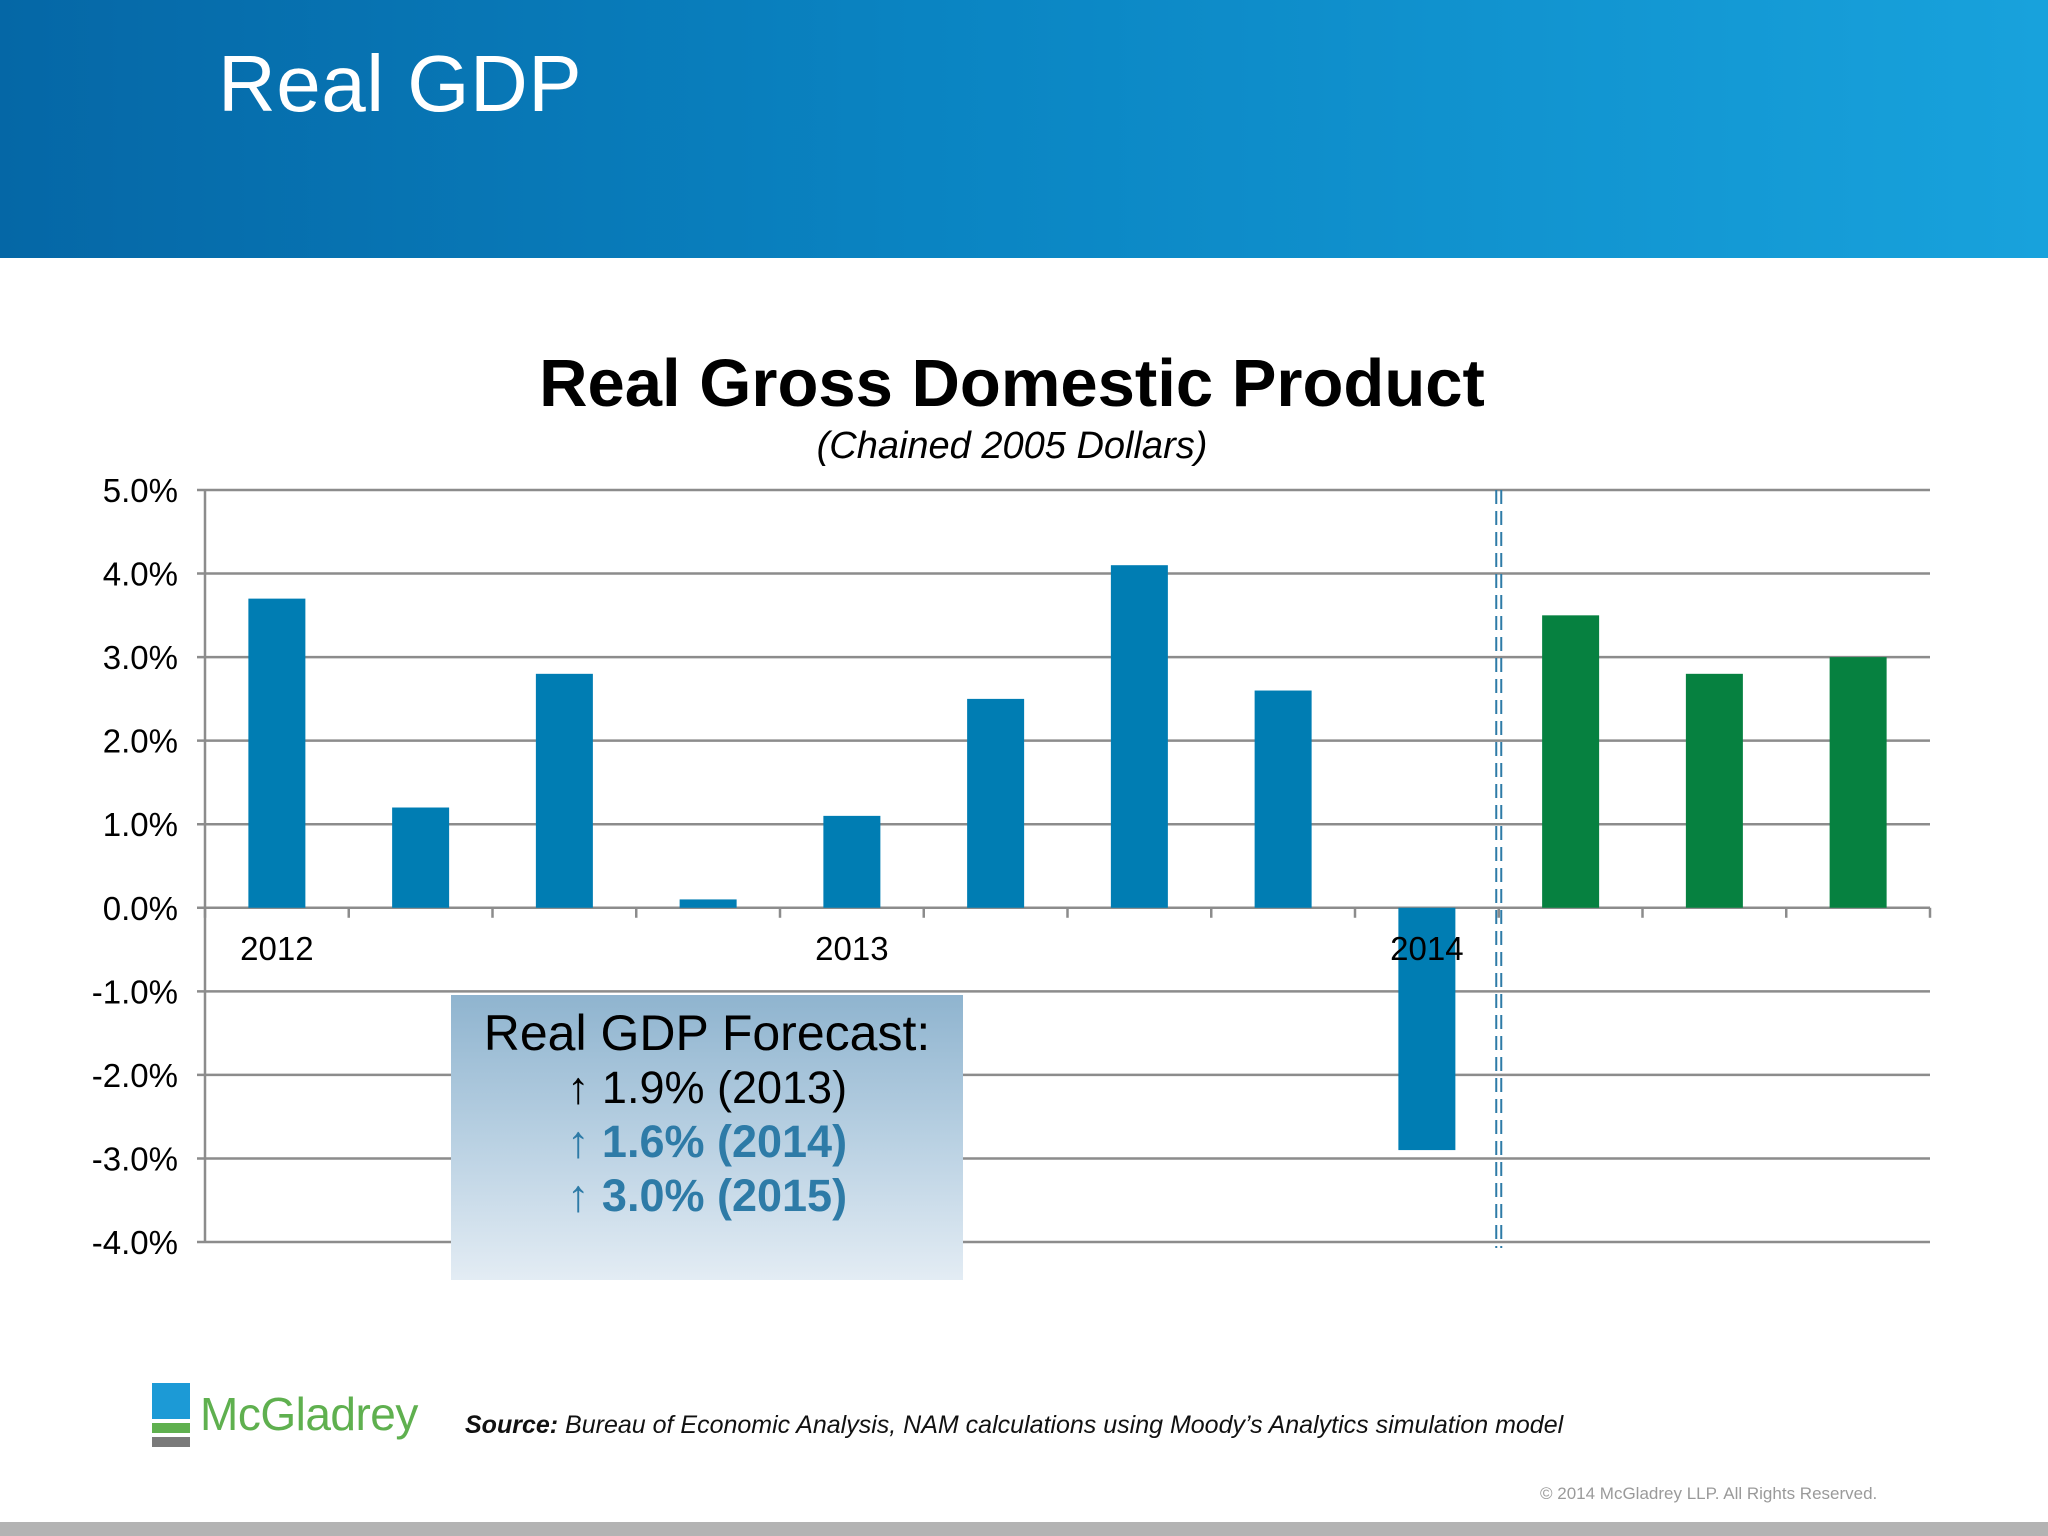 This screenshot has height=1536, width=2048. I want to click on y-tick-label: 2.0%, so click(140, 741).